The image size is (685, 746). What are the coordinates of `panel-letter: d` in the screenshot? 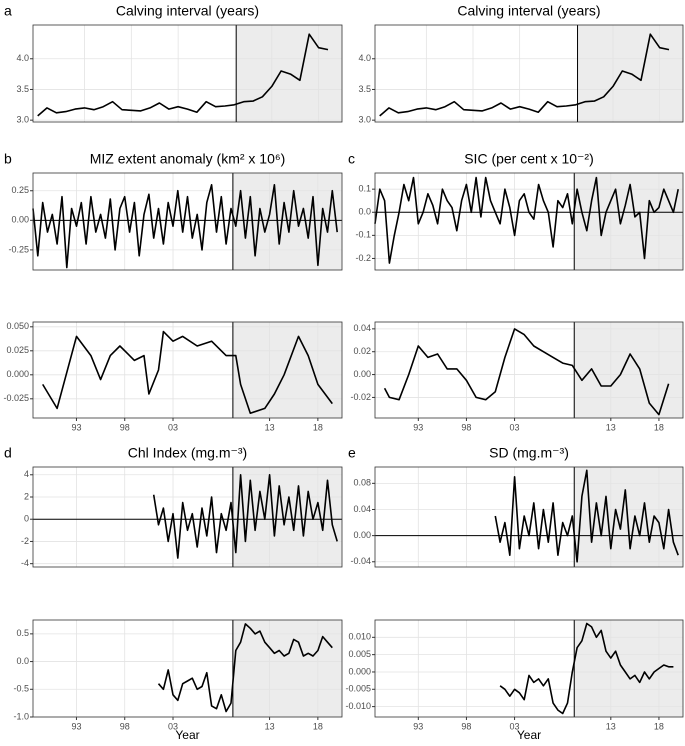 It's located at (8, 453).